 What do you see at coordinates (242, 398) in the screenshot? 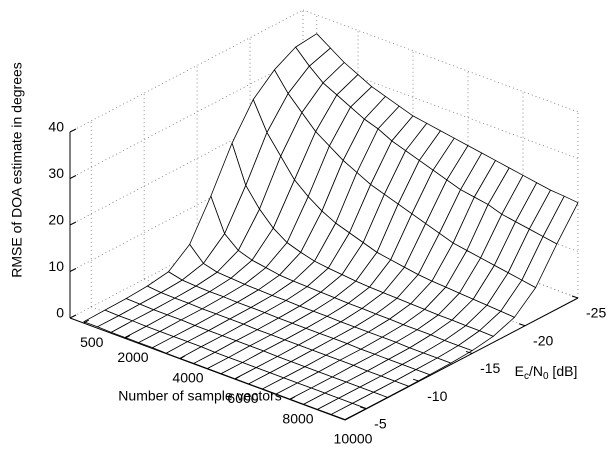
I see `x-tick-label: 6000` at bounding box center [242, 398].